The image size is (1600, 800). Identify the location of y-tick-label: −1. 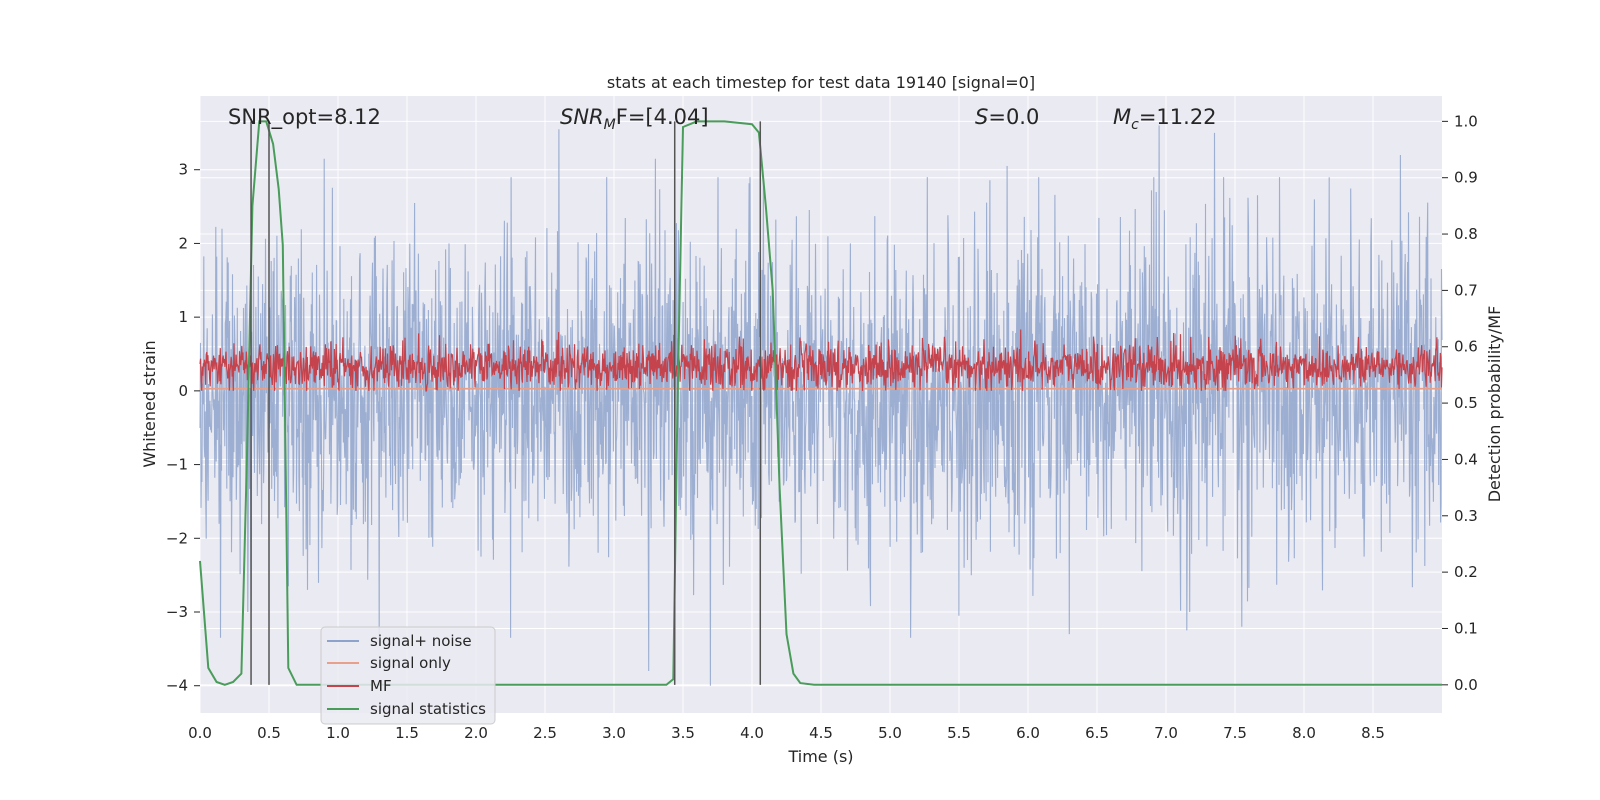
(177, 465).